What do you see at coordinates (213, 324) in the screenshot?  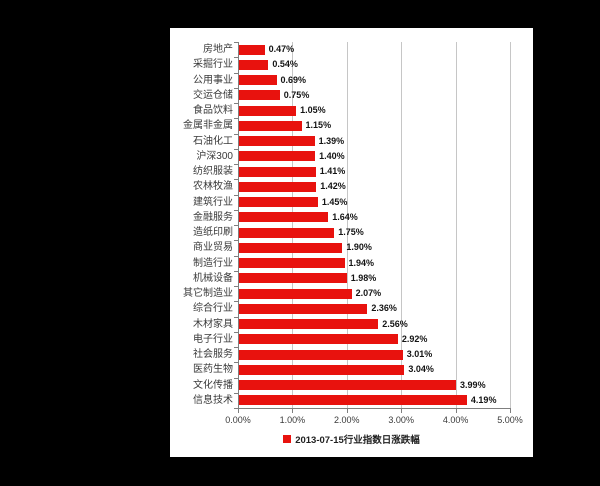 I see `category-label: 木材家具` at bounding box center [213, 324].